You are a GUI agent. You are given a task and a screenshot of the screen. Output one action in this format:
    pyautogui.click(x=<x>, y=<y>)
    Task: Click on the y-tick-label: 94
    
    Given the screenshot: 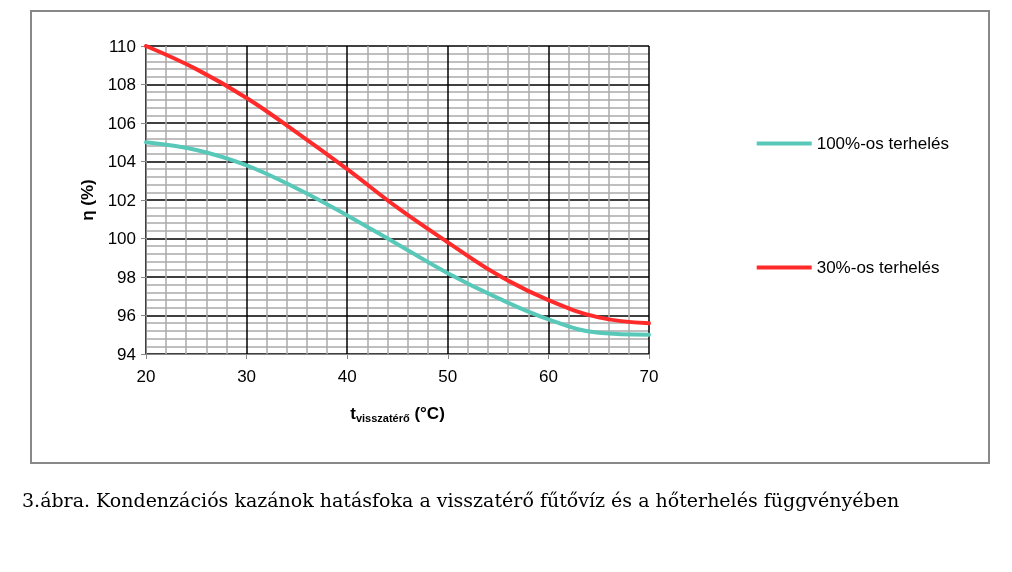 What is the action you would take?
    pyautogui.click(x=126, y=354)
    